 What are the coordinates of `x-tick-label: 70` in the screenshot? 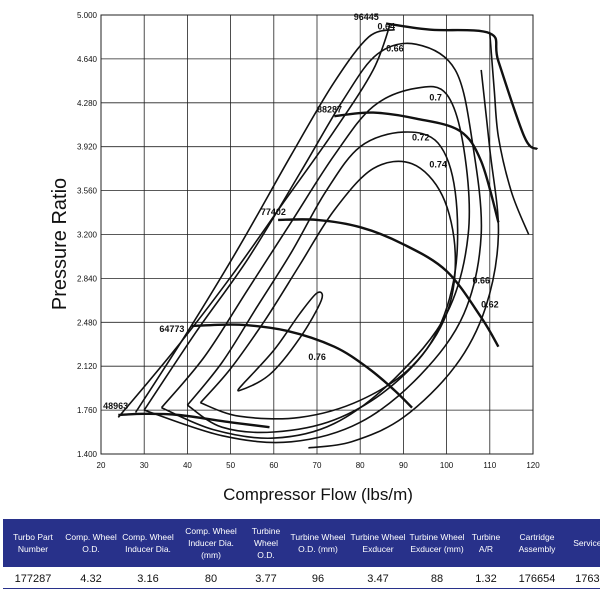 It's located at (317, 465).